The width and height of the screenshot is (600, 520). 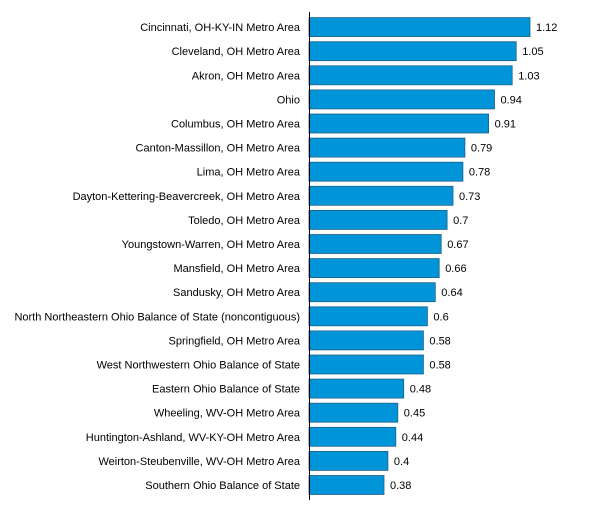 What do you see at coordinates (481, 149) in the screenshot?
I see `value-label: 0.79` at bounding box center [481, 149].